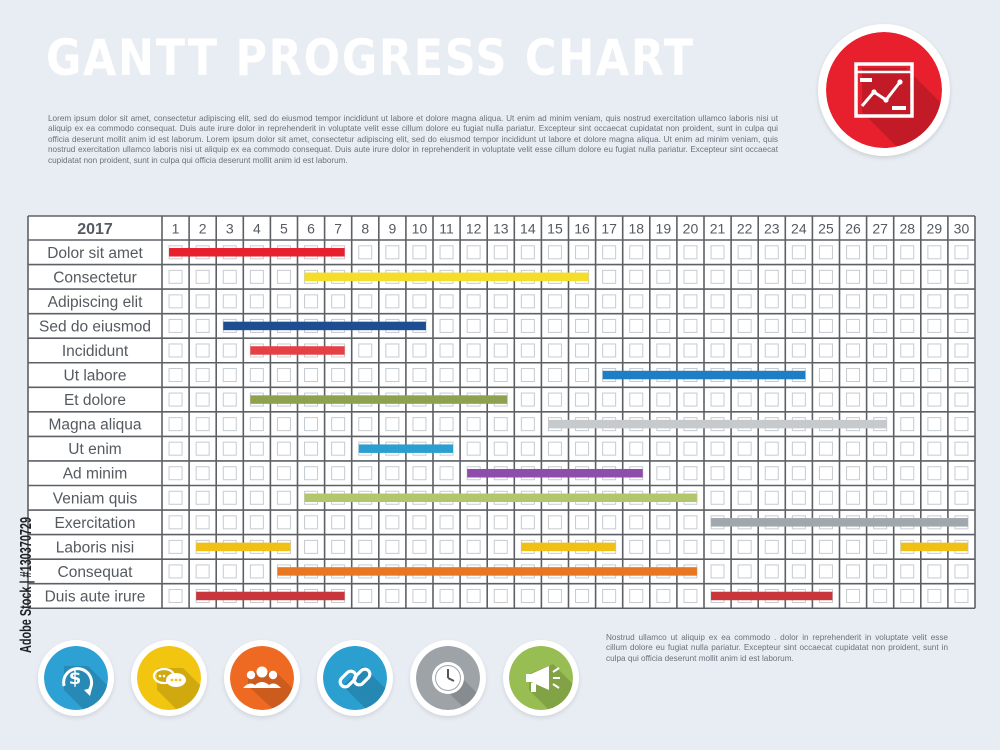 This screenshot has width=1000, height=750. What do you see at coordinates (907, 229) in the screenshot?
I see `day-label: 28` at bounding box center [907, 229].